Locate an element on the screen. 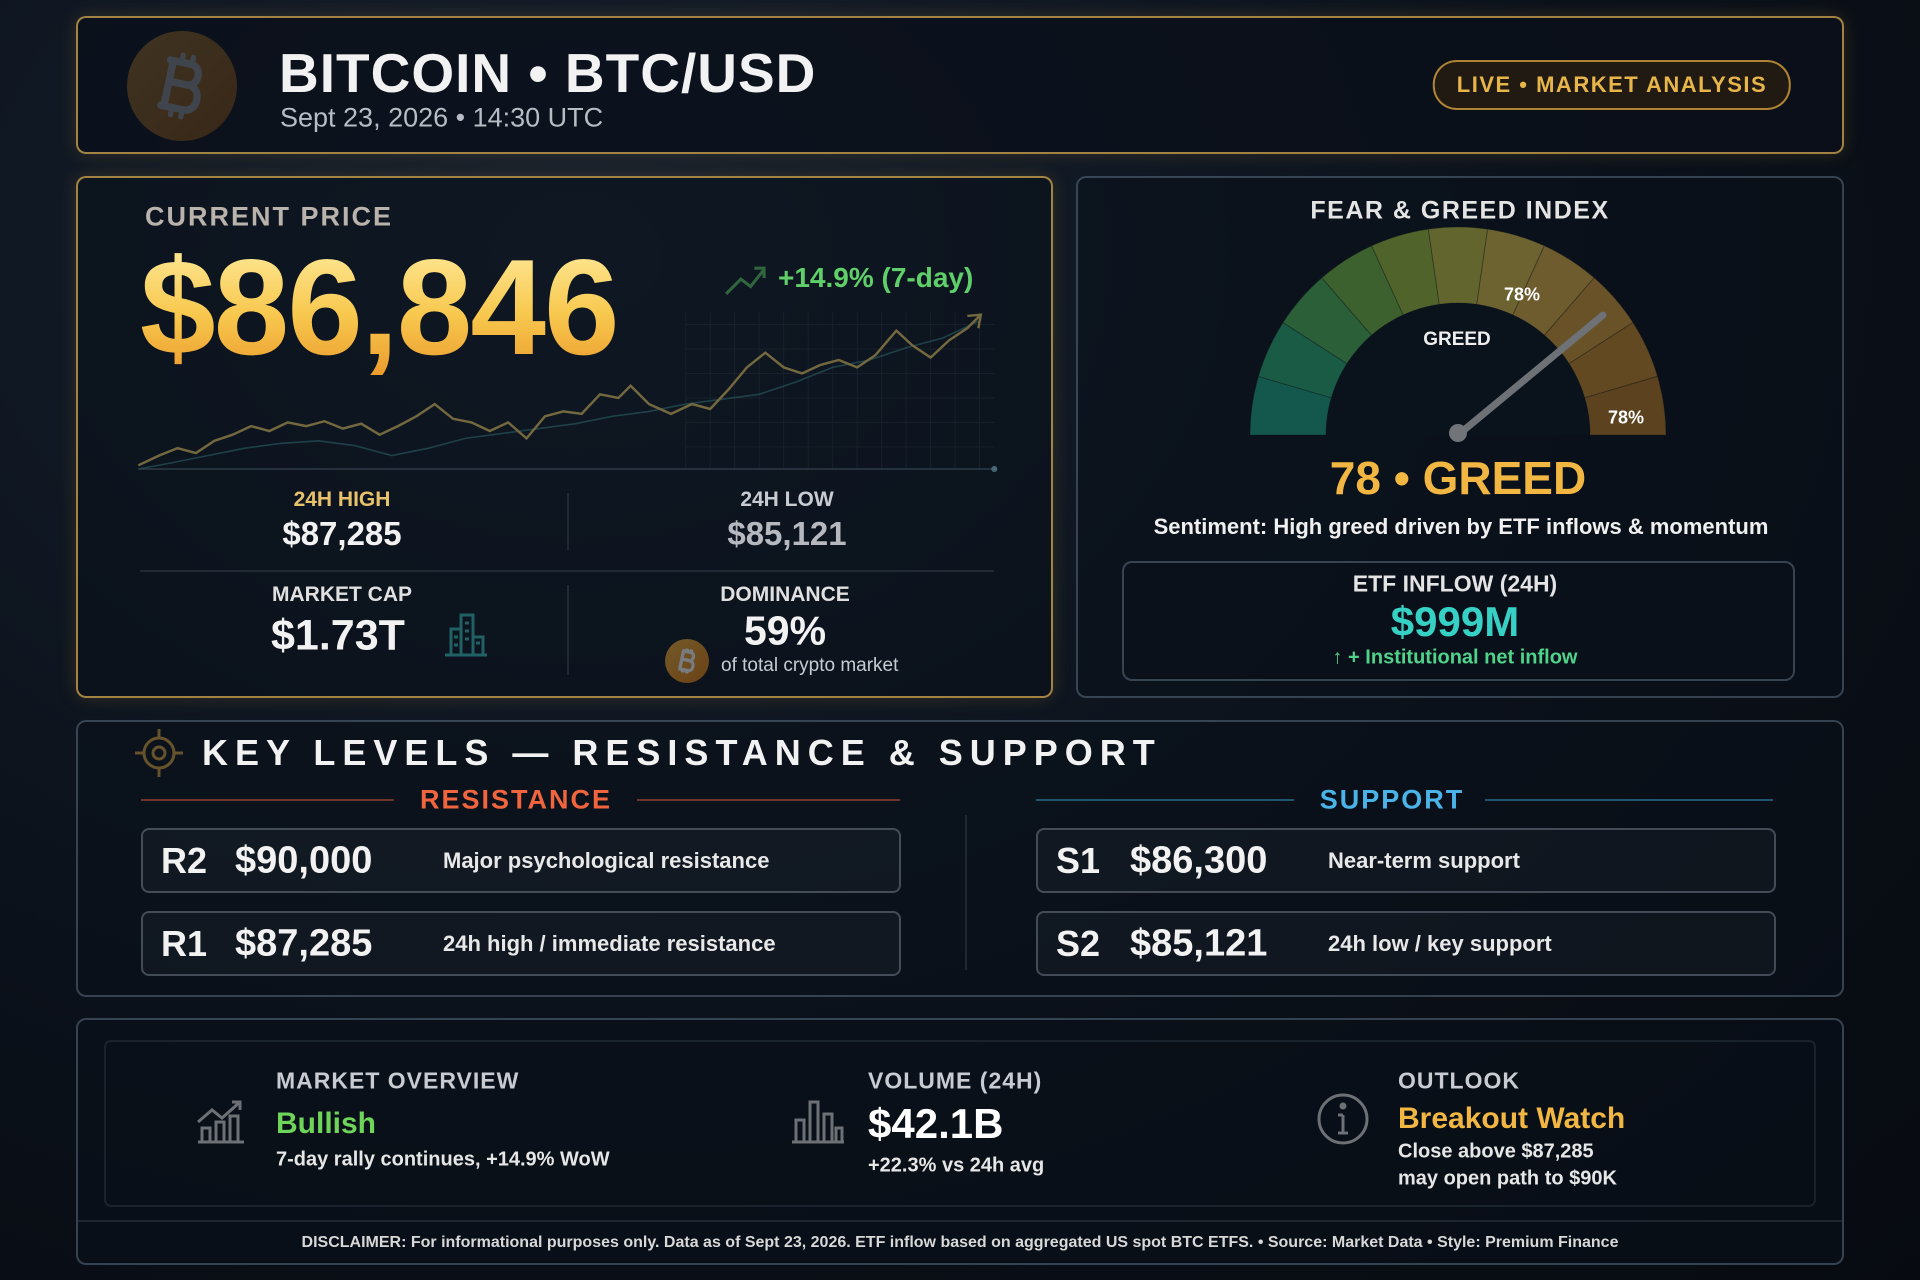 Image resolution: width=1920 pixels, height=1280 pixels. level-row: S1 $86,300 Near-term support is located at coordinates (1406, 860).